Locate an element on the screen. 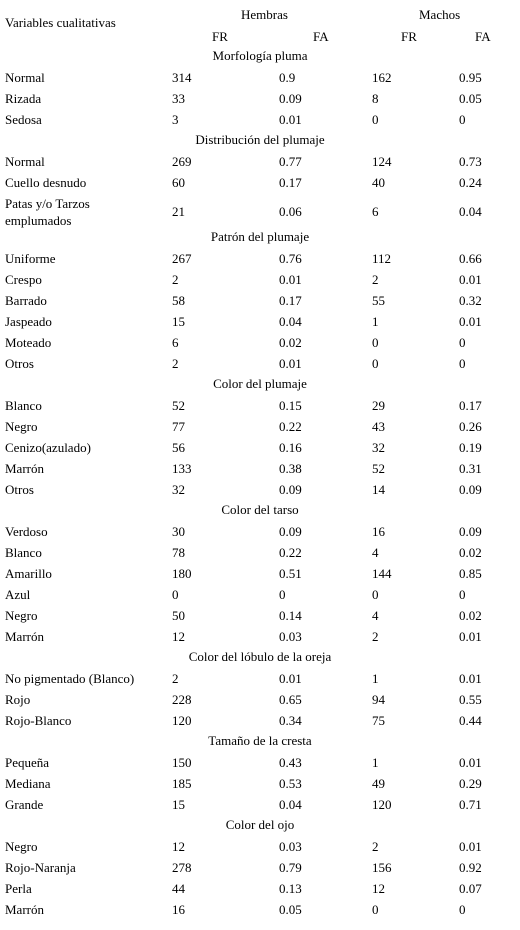 The image size is (520, 930). table-row: Marrón 133 0.38 52 0.31 is located at coordinates (260, 469).